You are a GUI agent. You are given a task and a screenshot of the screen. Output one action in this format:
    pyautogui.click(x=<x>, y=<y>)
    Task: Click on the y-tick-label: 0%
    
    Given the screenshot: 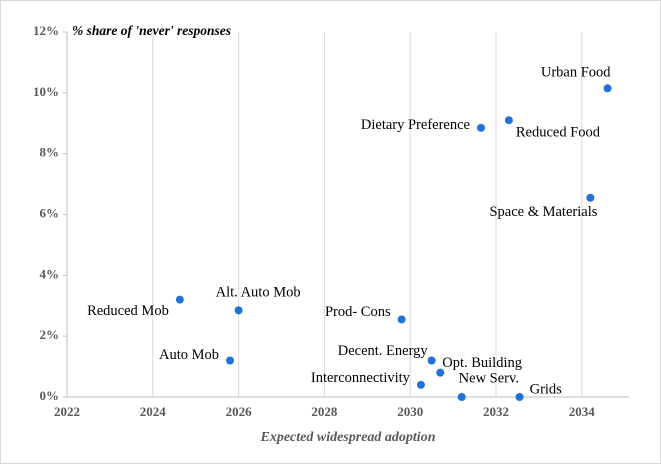 What is the action you would take?
    pyautogui.click(x=50, y=395)
    